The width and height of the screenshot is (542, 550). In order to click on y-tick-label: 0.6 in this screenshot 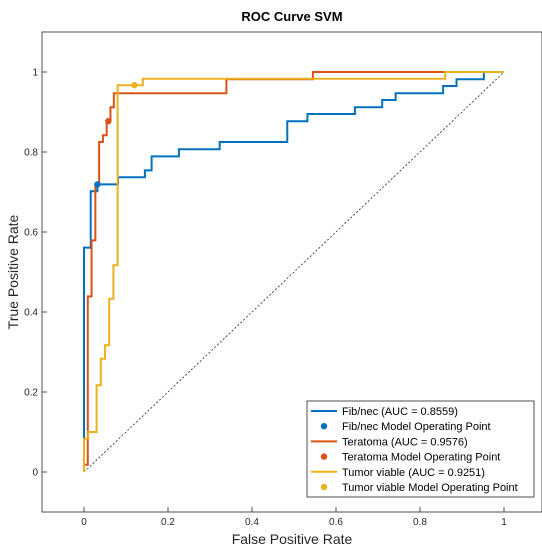, I will do `click(31, 233)`.